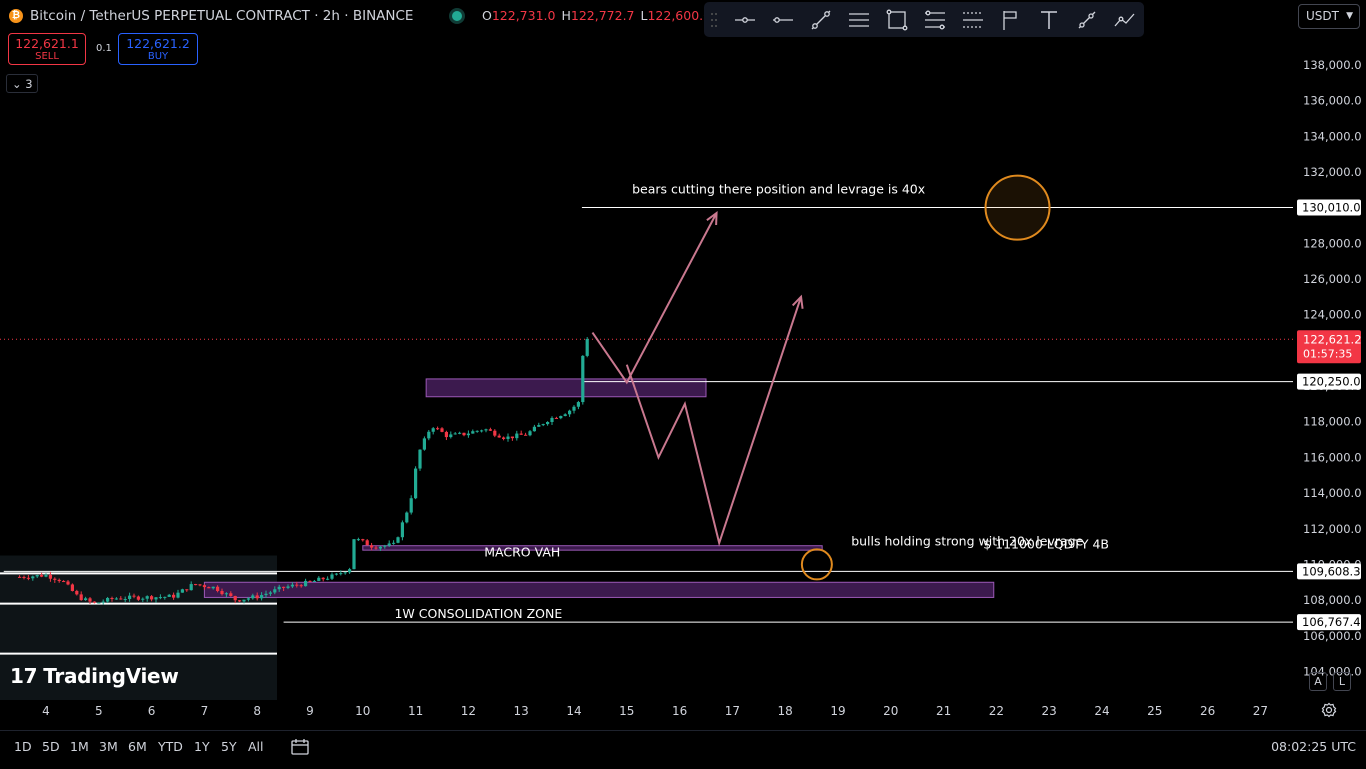 This screenshot has height=769, width=1366. What do you see at coordinates (1049, 20) in the screenshot?
I see `text-icon` at bounding box center [1049, 20].